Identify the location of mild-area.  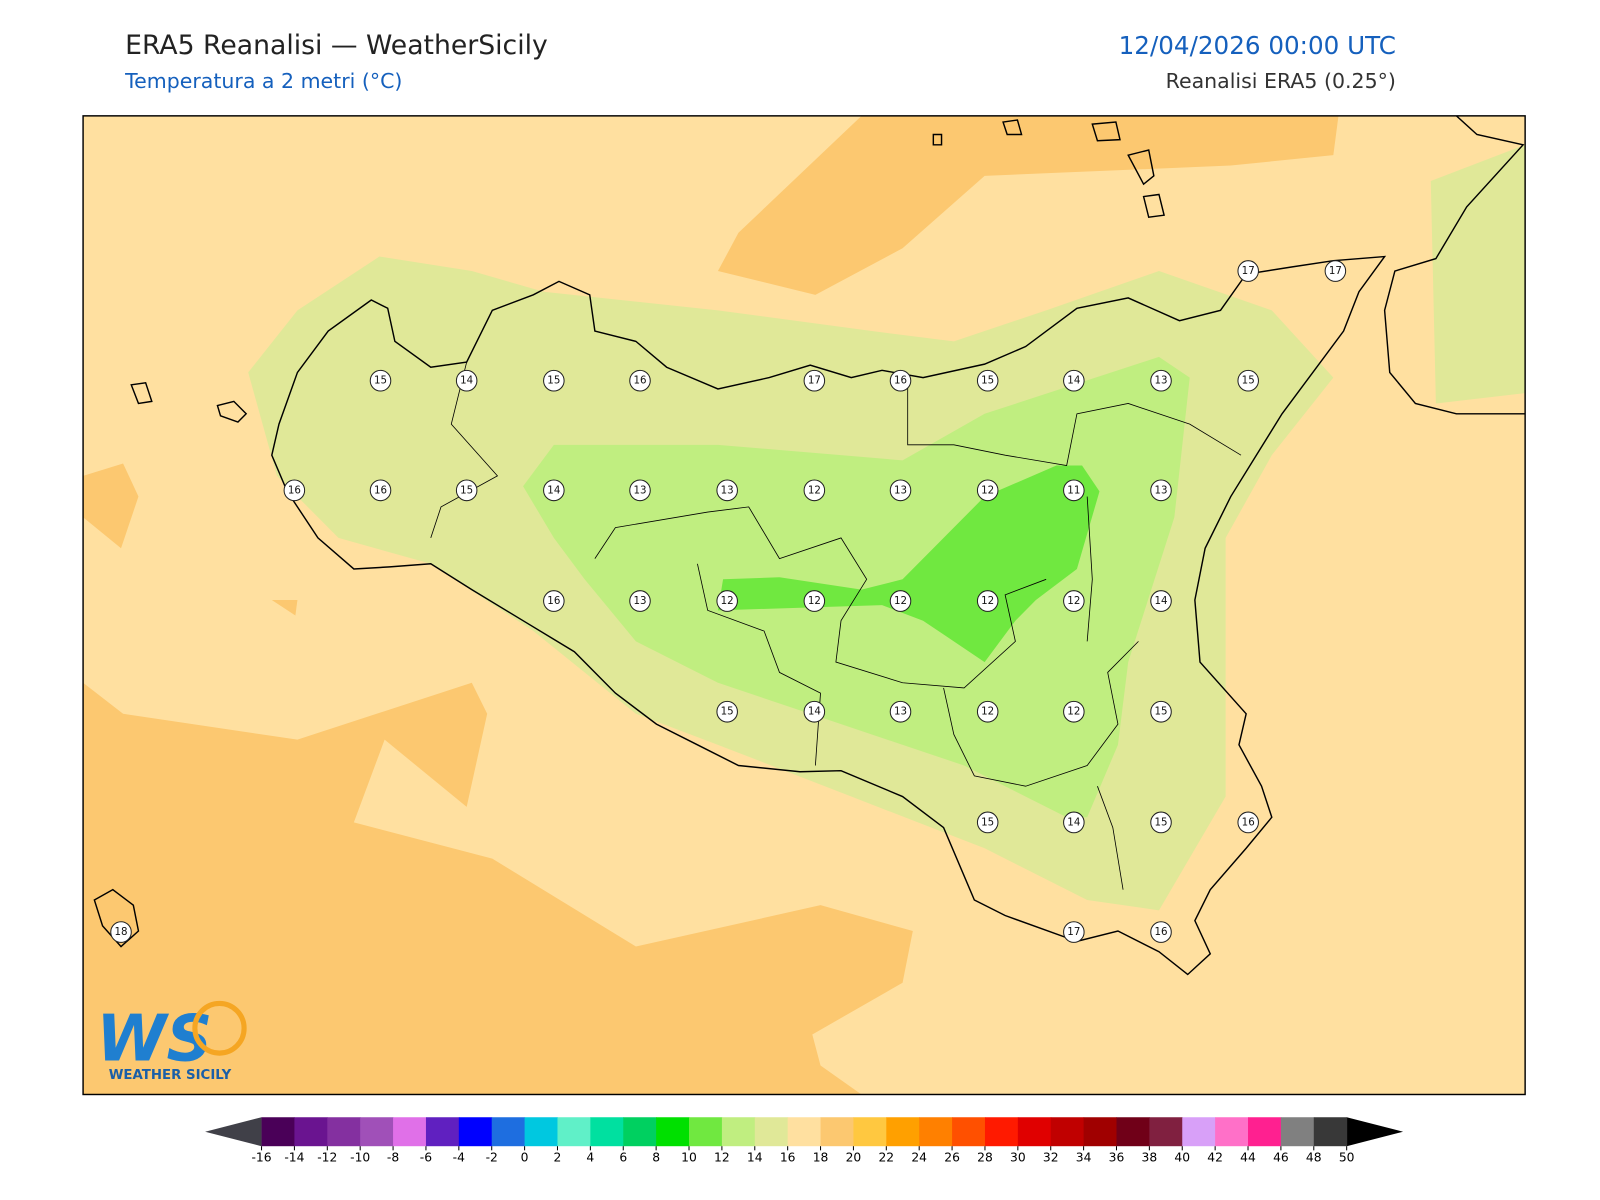
(1478, 274).